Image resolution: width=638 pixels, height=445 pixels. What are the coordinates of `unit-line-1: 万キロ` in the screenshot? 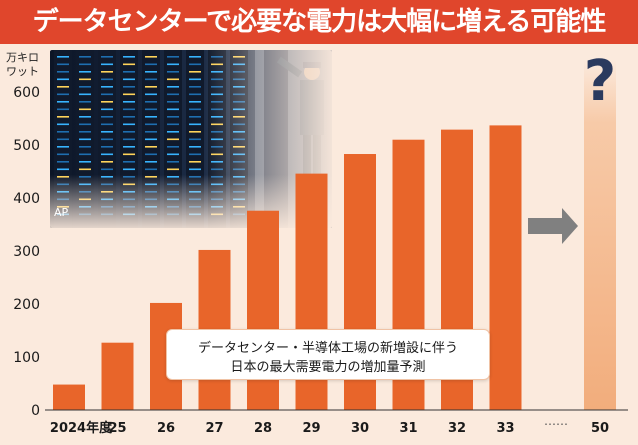 It's located at (22, 57).